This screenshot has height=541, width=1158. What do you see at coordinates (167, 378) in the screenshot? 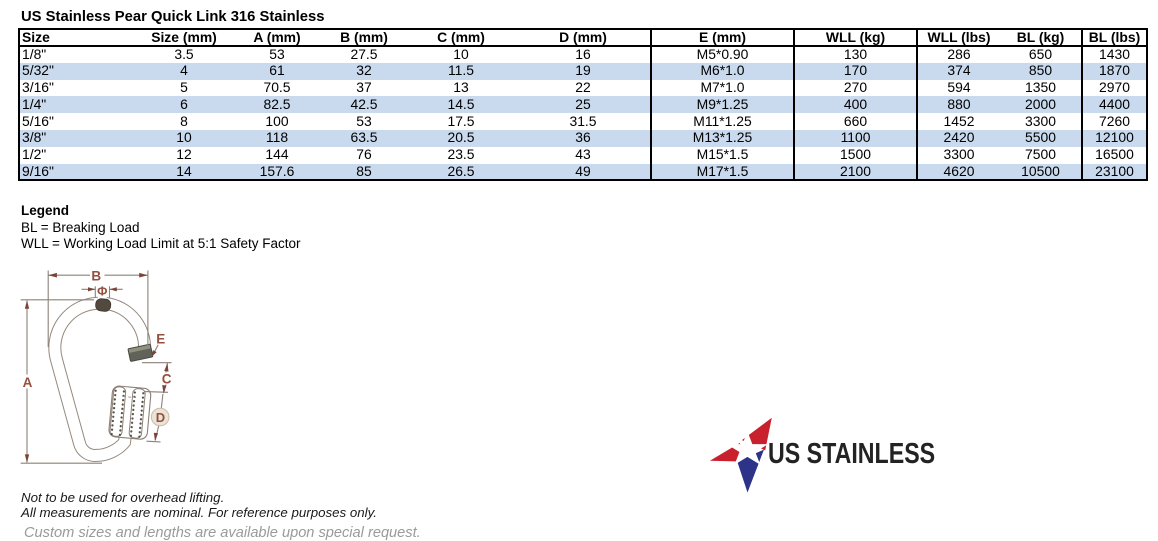
I see `svg-text: C` at bounding box center [167, 378].